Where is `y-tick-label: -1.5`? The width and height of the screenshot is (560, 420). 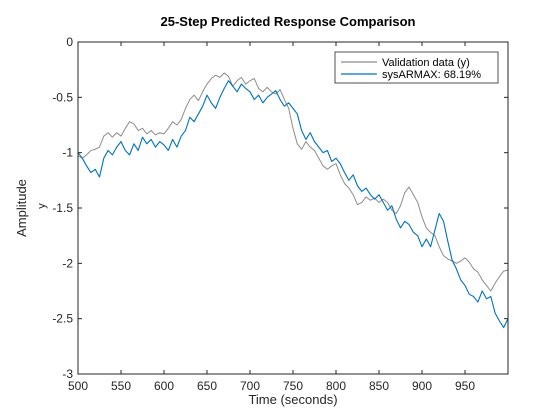 y-tick-label: -1.5 is located at coordinates (62, 208).